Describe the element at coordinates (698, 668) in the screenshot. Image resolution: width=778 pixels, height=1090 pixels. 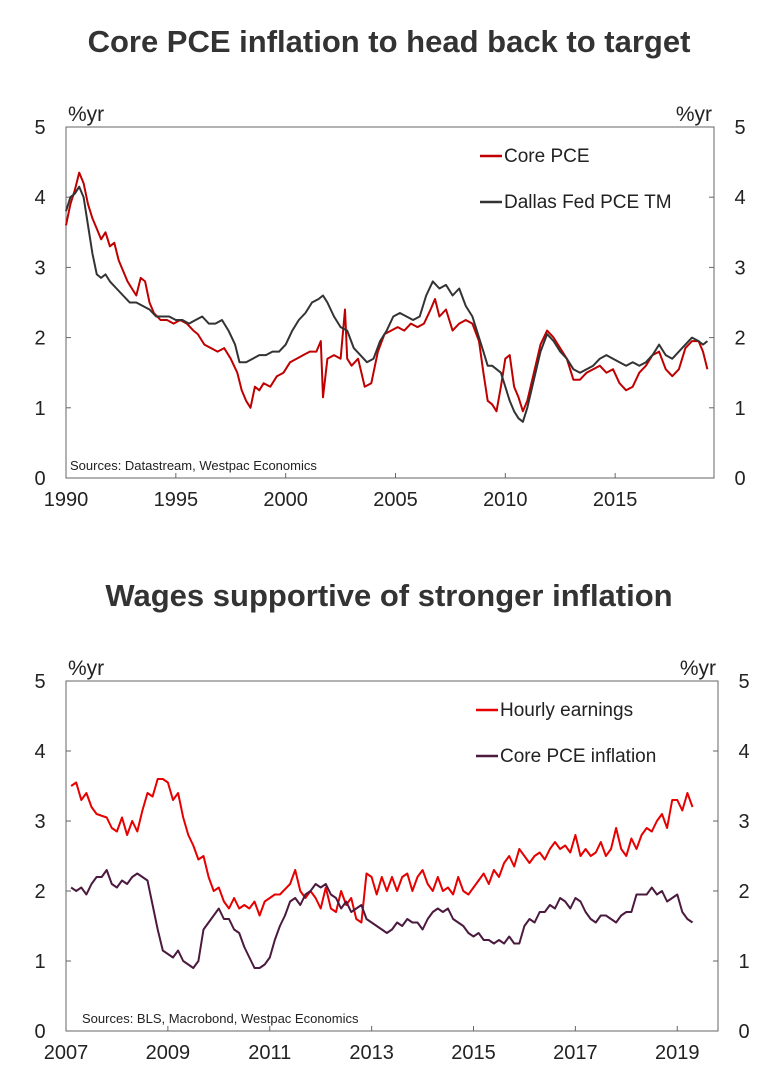
I see `chart-2-y-unit-right: %yr` at that location.